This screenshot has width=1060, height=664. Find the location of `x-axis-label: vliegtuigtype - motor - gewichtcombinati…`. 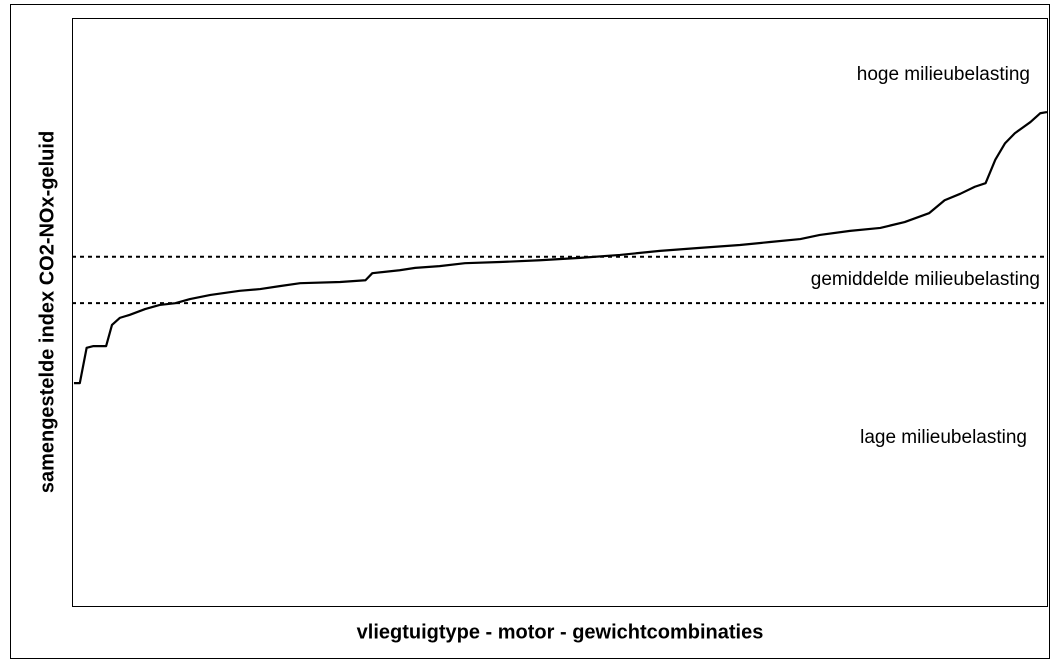

x-axis-label: vliegtuigtype - motor - gewichtcombinati… is located at coordinates (560, 632).